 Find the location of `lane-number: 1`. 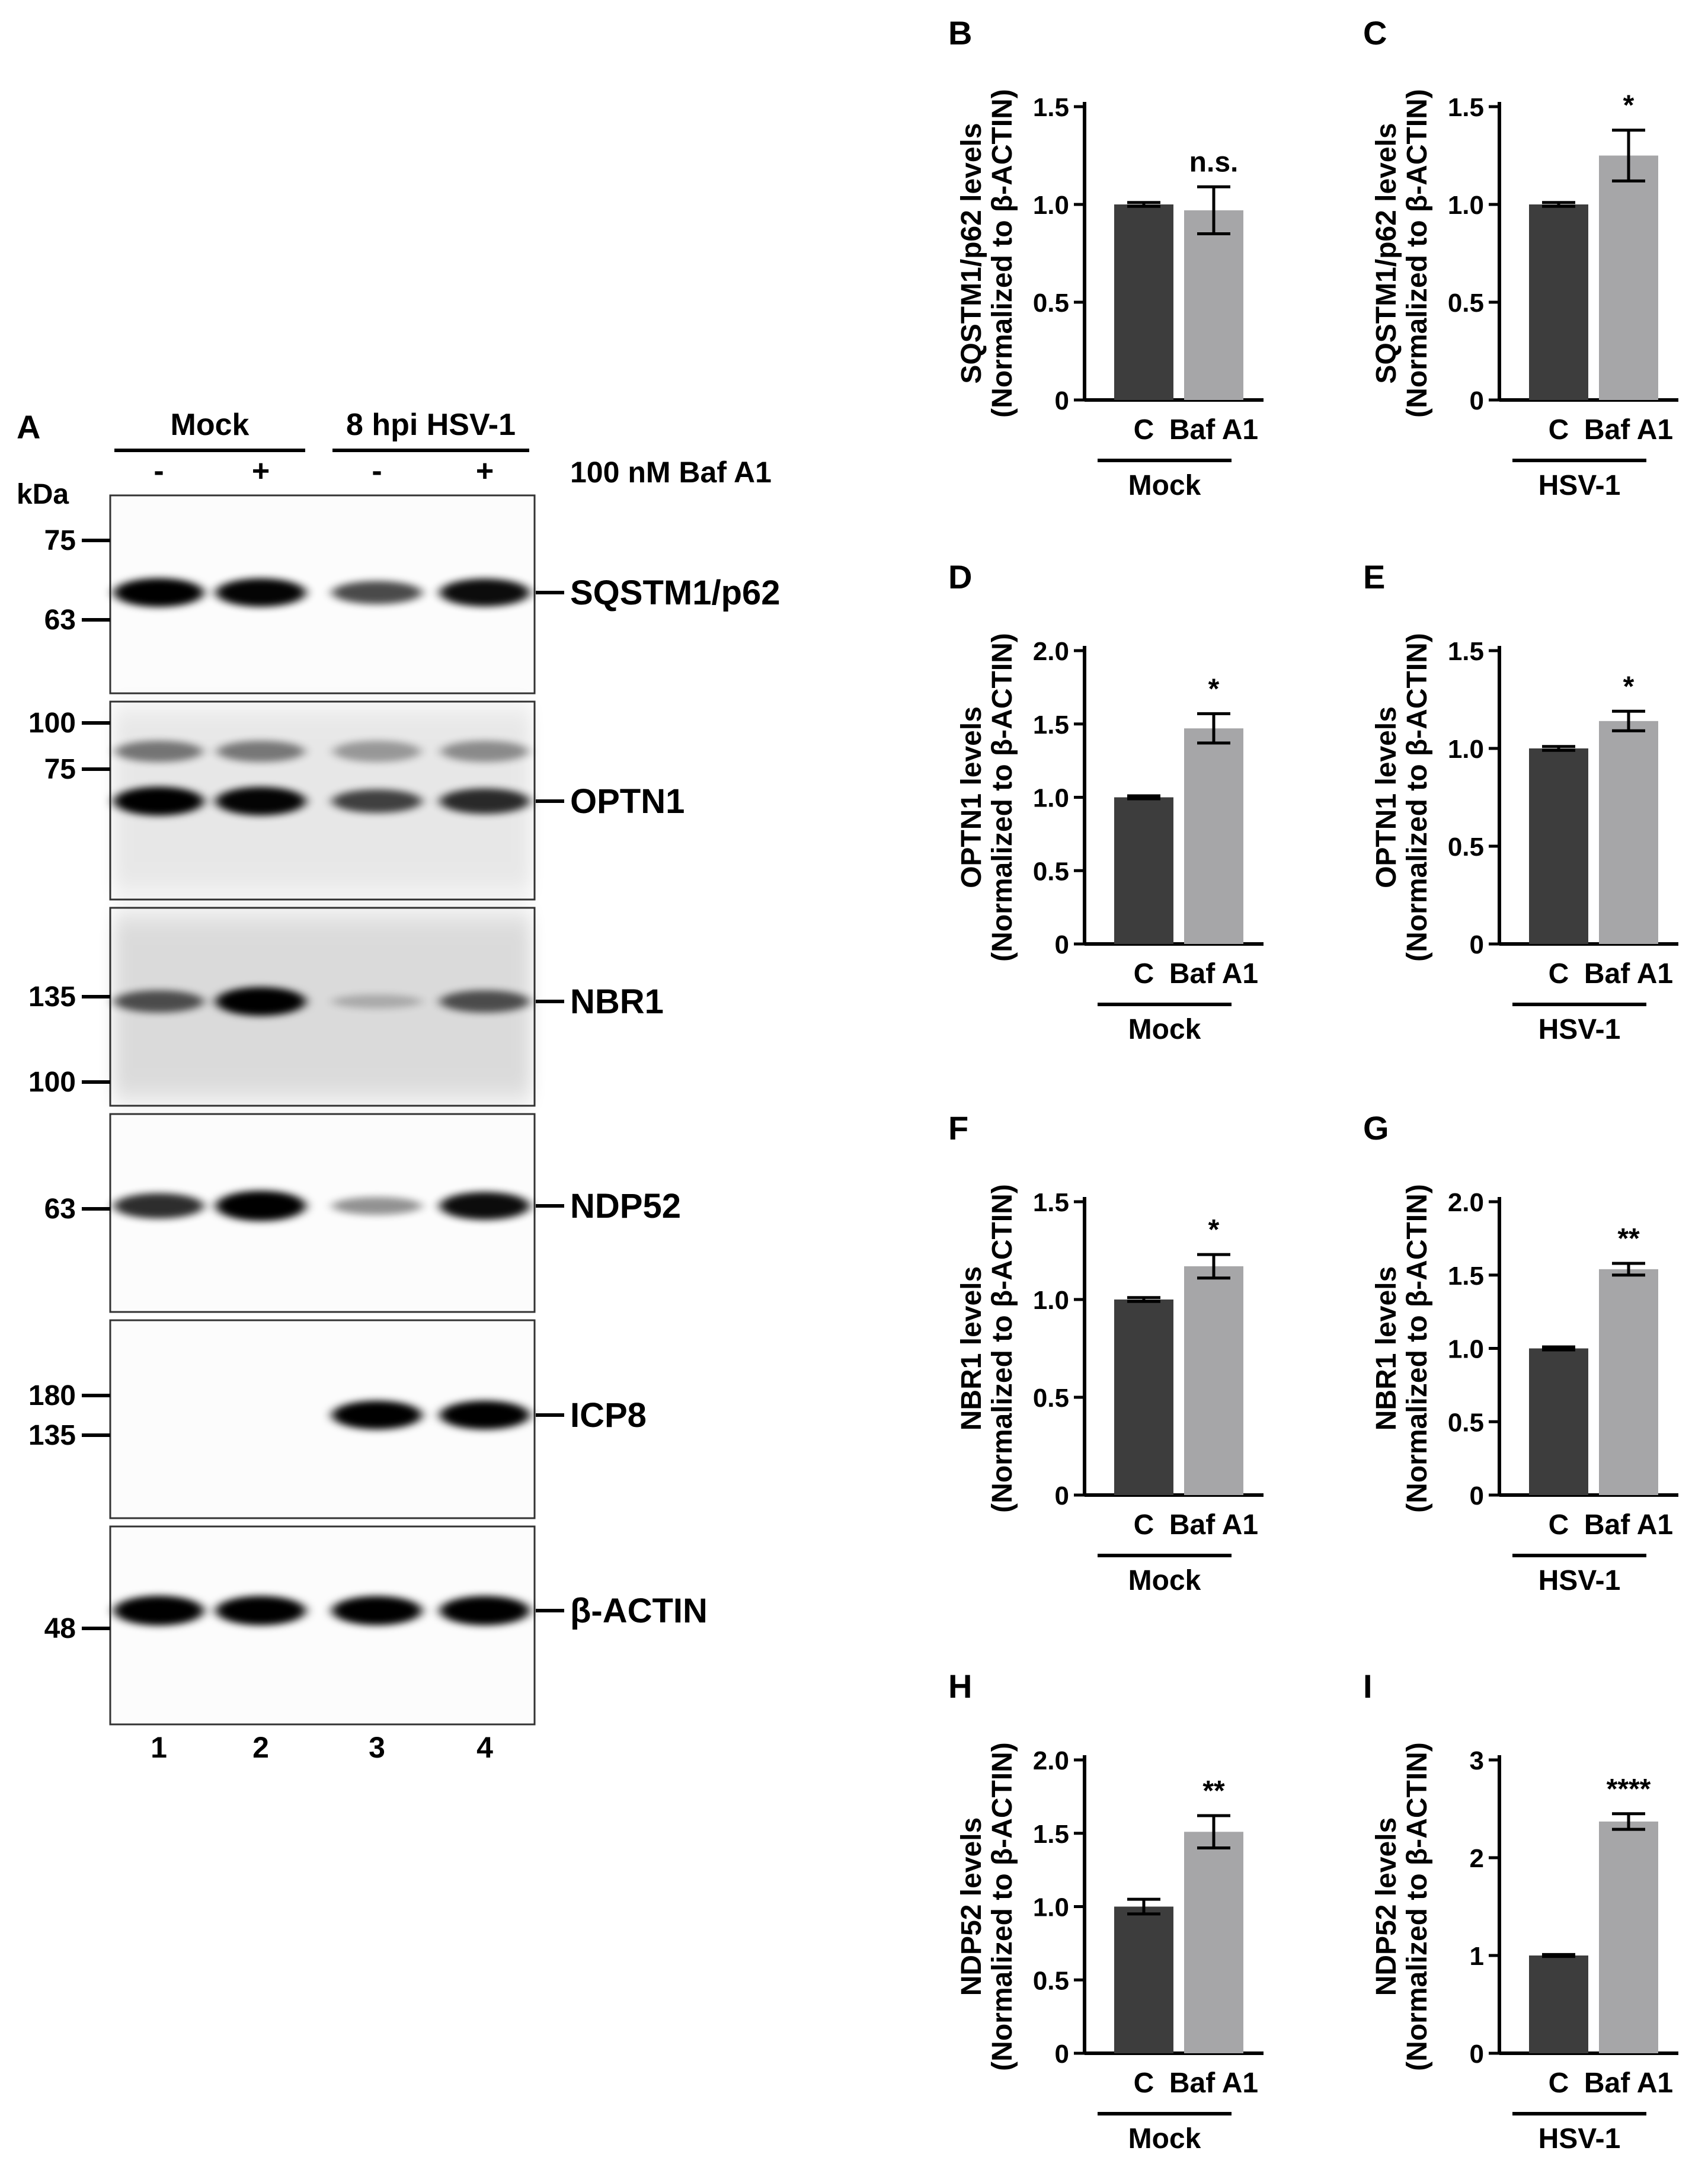

lane-number: 1 is located at coordinates (159, 1747).